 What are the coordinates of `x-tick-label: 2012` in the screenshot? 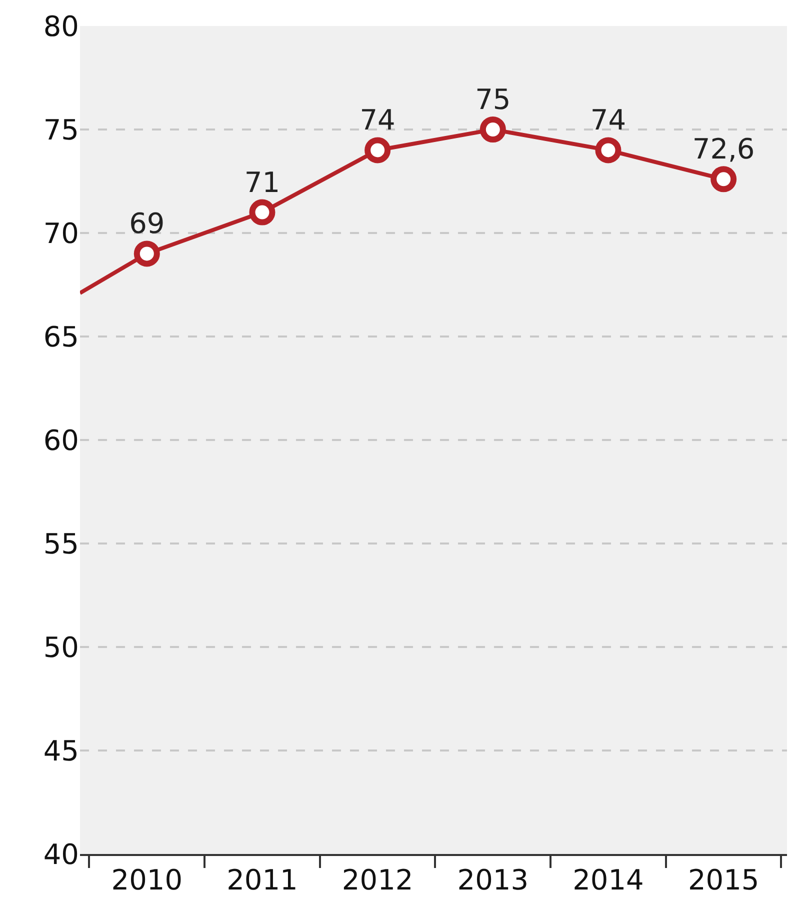 It's located at (378, 880).